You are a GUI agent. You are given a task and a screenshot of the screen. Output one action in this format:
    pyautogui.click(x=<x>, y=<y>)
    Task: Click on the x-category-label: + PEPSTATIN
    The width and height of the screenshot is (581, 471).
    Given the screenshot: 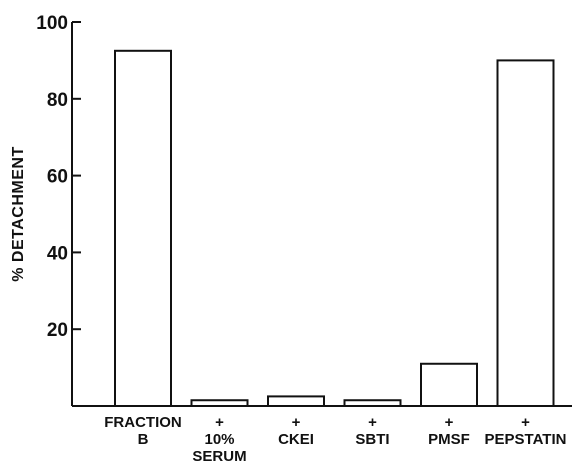 What is the action you would take?
    pyautogui.click(x=526, y=431)
    